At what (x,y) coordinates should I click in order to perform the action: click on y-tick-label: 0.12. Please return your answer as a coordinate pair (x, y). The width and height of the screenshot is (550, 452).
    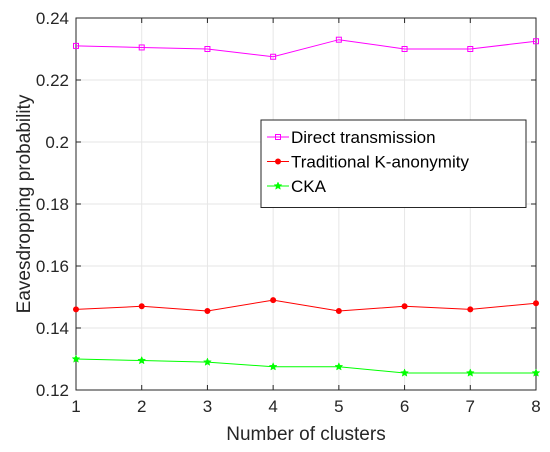
    Looking at the image, I should click on (52, 390).